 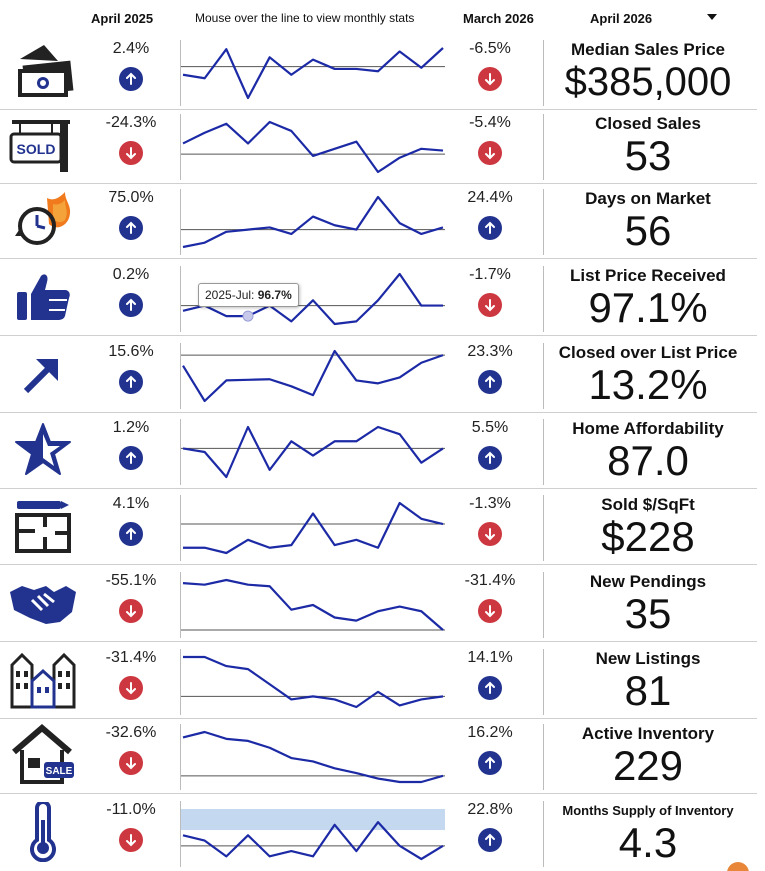 I want to click on yoy-change: 1.2%, so click(x=131, y=427).